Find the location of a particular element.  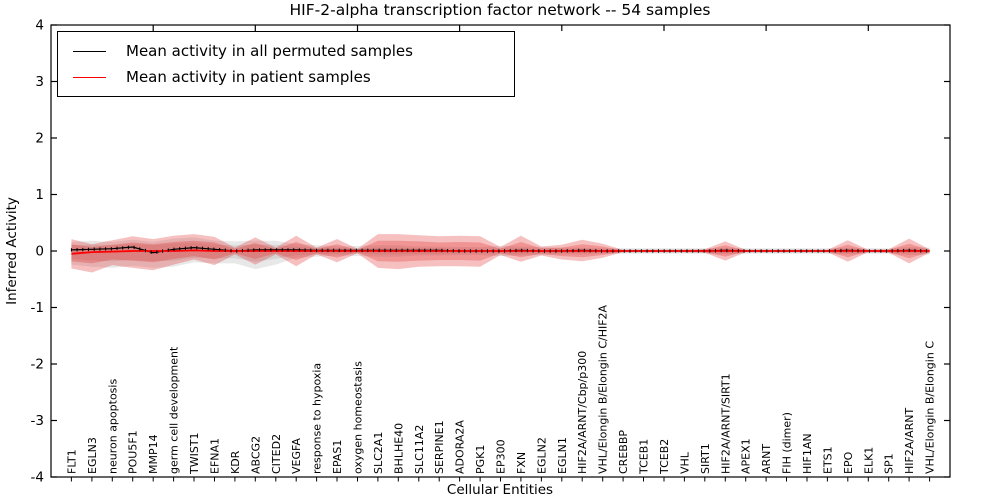

y-tick-label: 3 is located at coordinates (39, 82).